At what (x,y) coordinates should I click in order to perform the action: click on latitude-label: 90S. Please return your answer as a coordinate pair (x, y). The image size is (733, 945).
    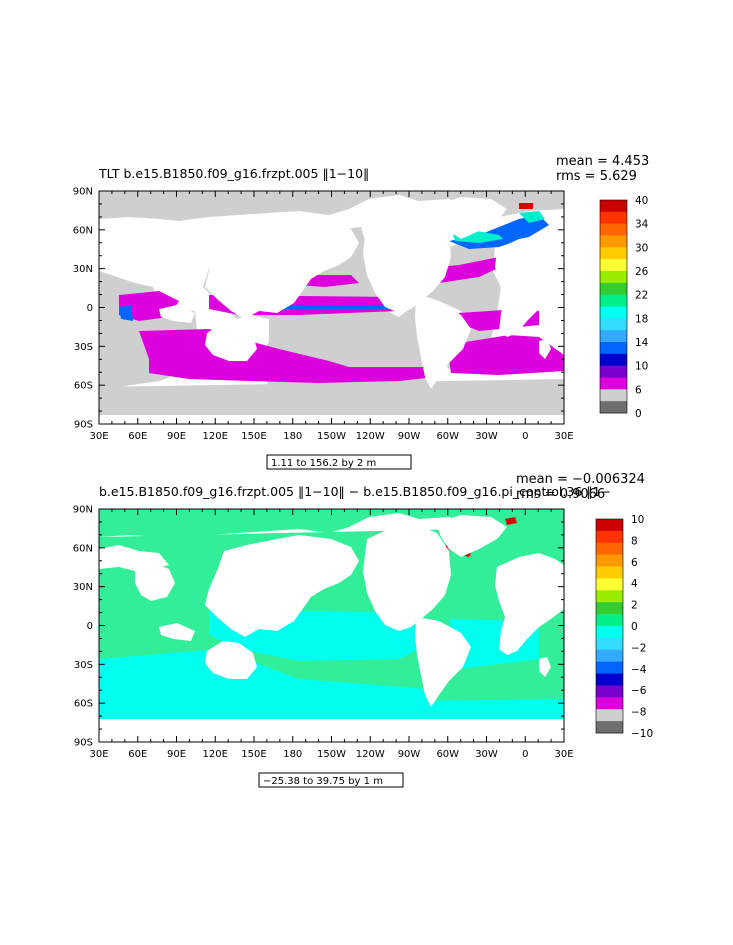
    Looking at the image, I should click on (83, 425).